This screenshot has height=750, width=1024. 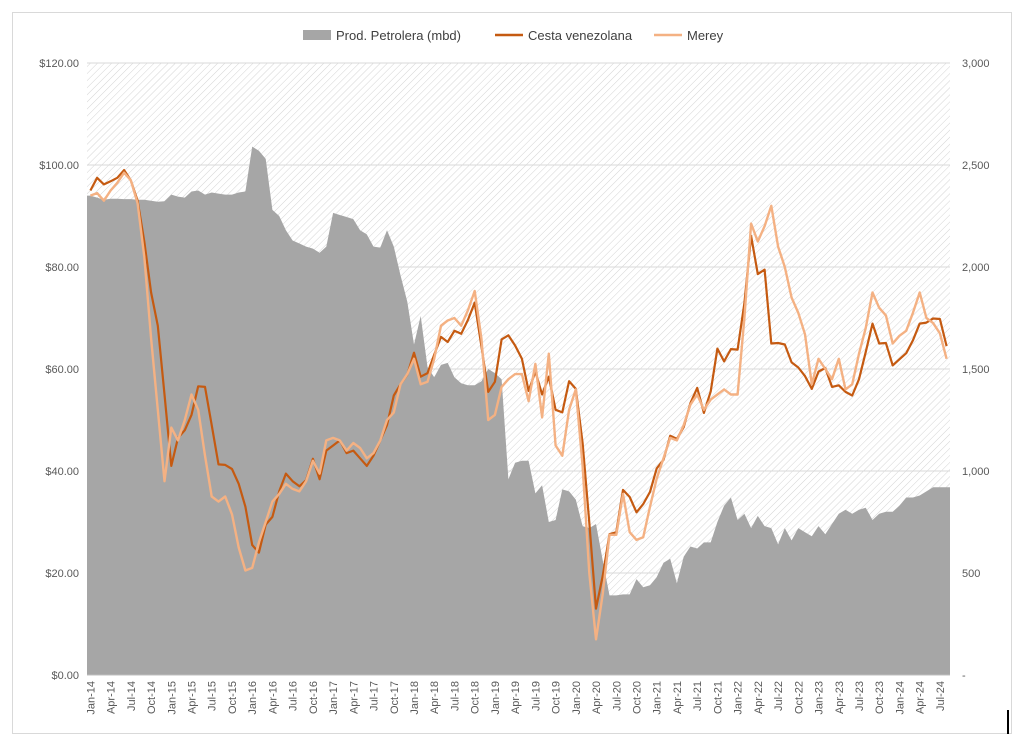 What do you see at coordinates (62, 472) in the screenshot?
I see `y-left-tick-label: $40.00` at bounding box center [62, 472].